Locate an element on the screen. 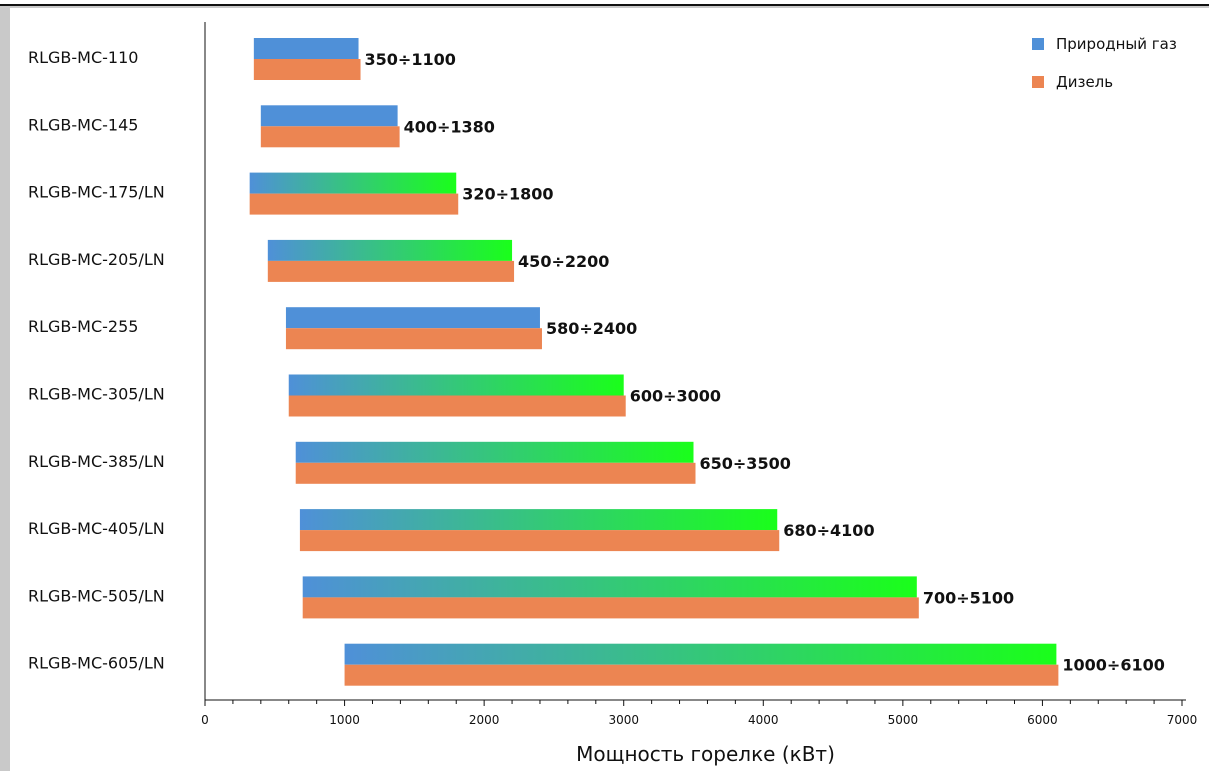 This screenshot has height=771, width=1209. range-label: 650÷3500 is located at coordinates (745, 463).